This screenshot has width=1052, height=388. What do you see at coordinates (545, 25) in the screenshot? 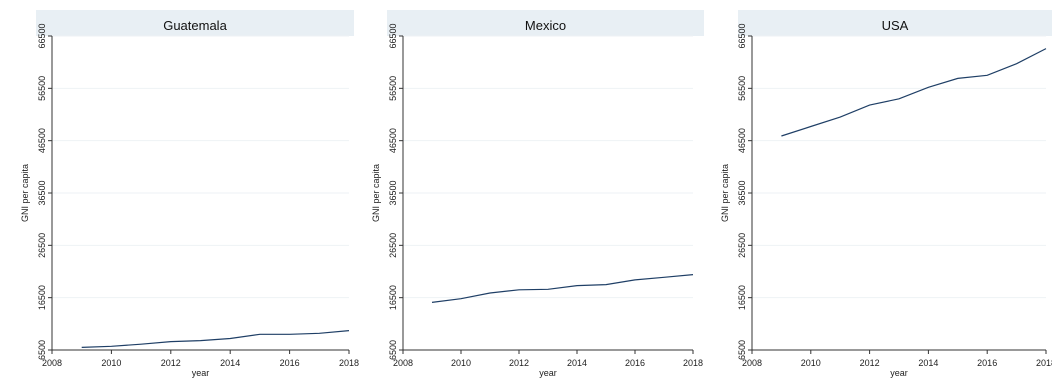
I see `panel-title: Mexico` at bounding box center [545, 25].